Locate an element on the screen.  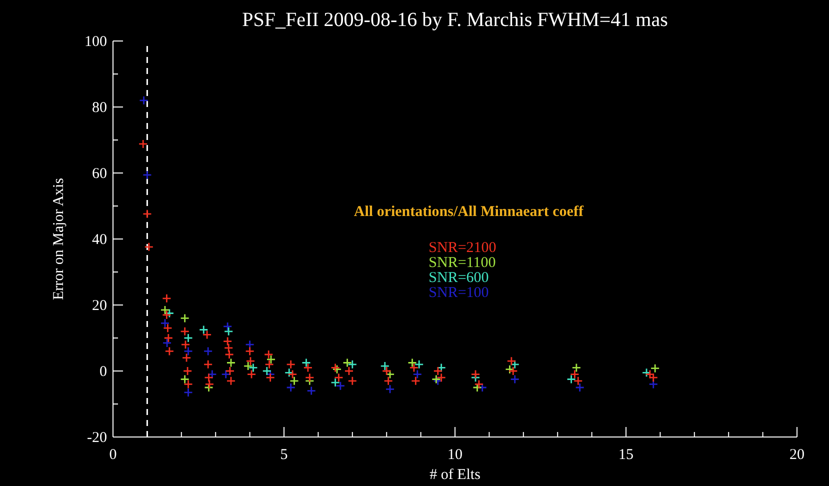
y-tick-label: 100 is located at coordinates (95, 42).